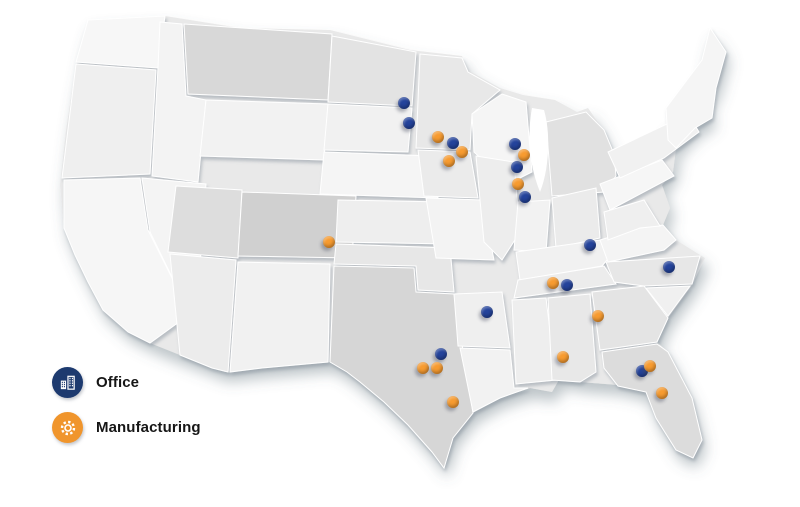 Image resolution: width=800 pixels, height=507 pixels. What do you see at coordinates (148, 427) in the screenshot?
I see `manufacturing-legend-label: Manufacturing` at bounding box center [148, 427].